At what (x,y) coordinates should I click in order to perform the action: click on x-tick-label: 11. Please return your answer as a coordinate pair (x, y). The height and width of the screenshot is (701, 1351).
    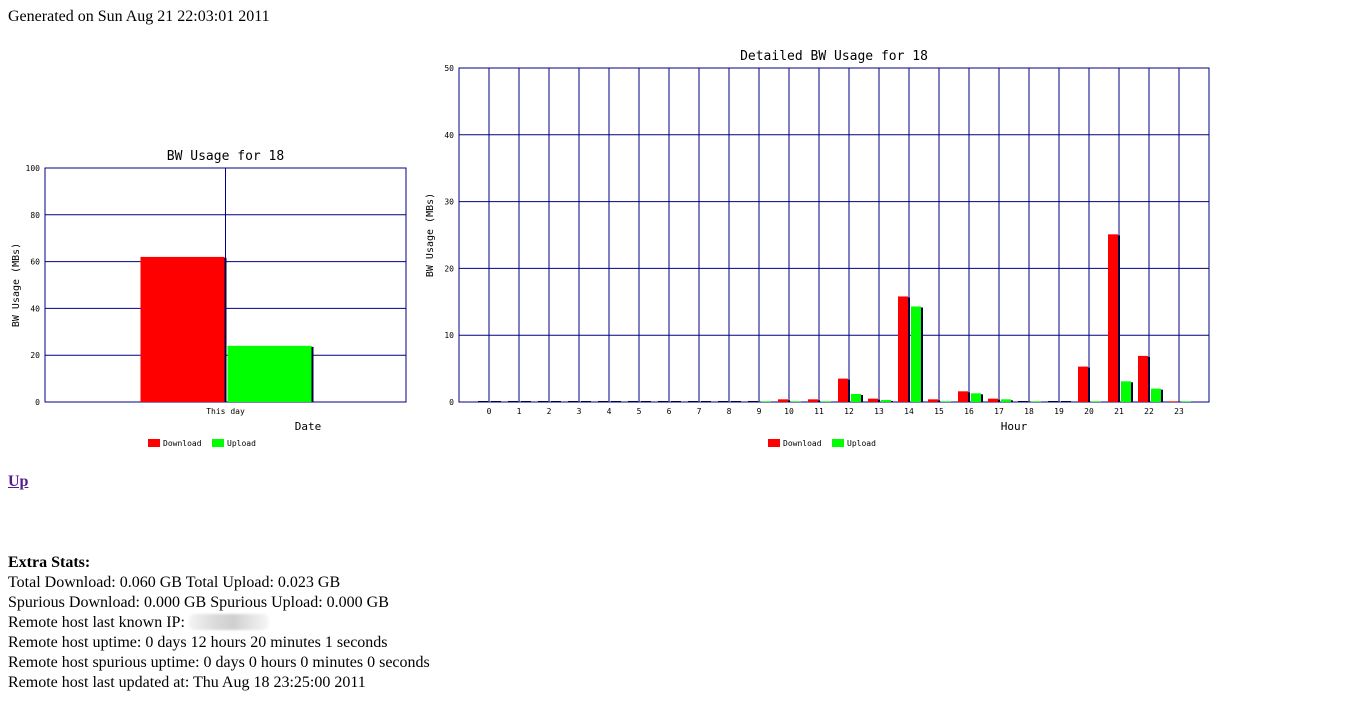
    Looking at the image, I should click on (819, 411).